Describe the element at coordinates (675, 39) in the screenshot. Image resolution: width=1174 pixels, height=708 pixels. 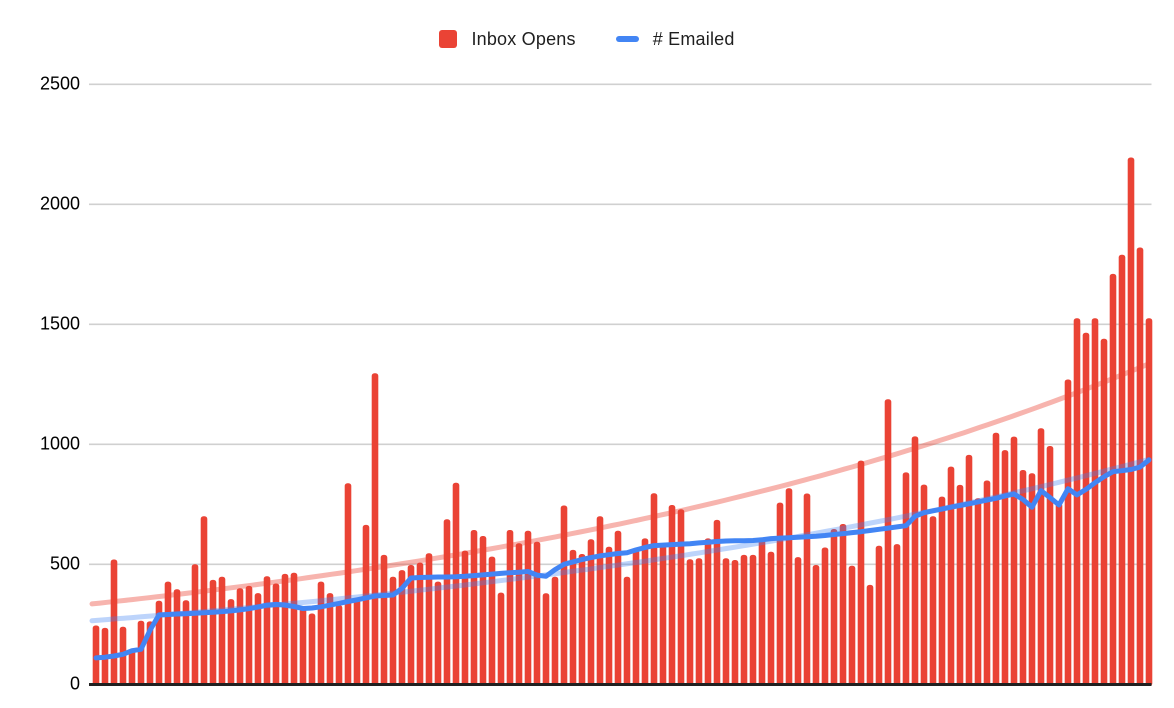
I see `legend-item-emailed: # Emailed` at that location.